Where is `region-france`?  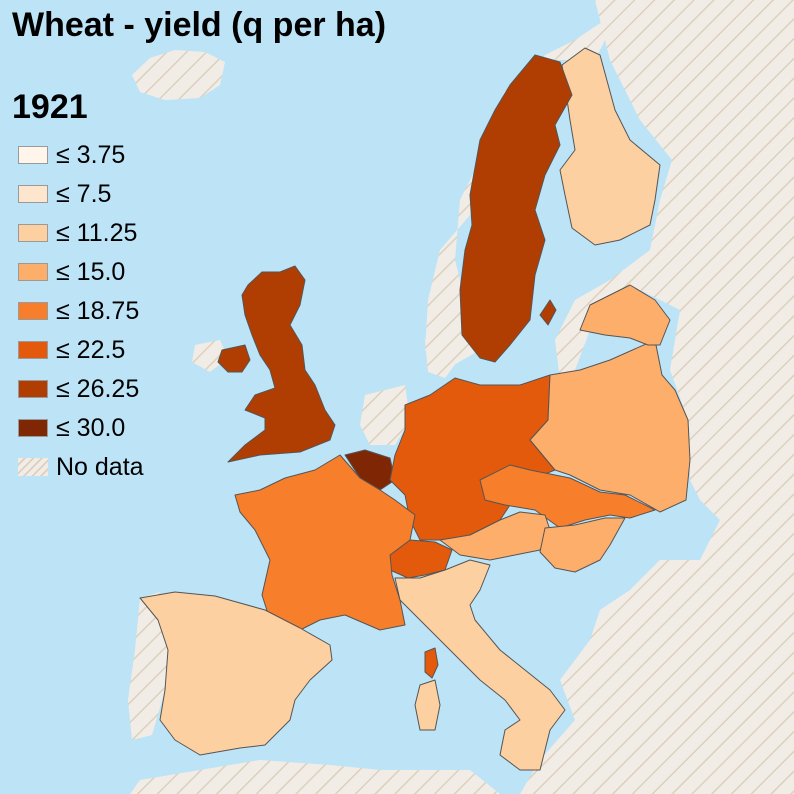
region-france is located at coordinates (325, 542).